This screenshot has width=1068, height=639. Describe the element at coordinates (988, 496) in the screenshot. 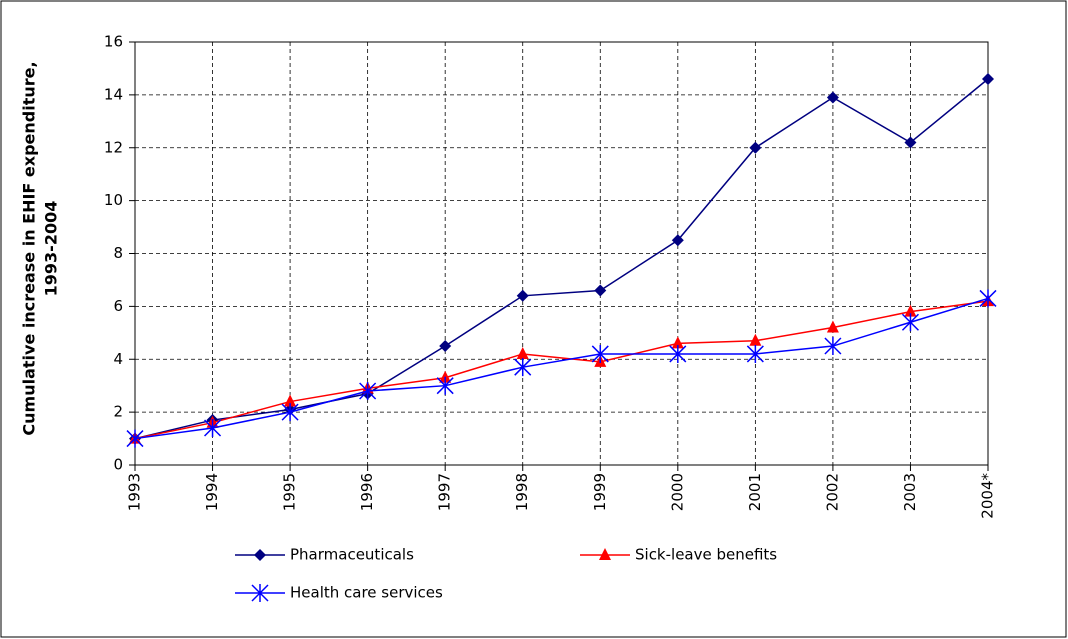

I see `x-tick-label: 2004*` at that location.